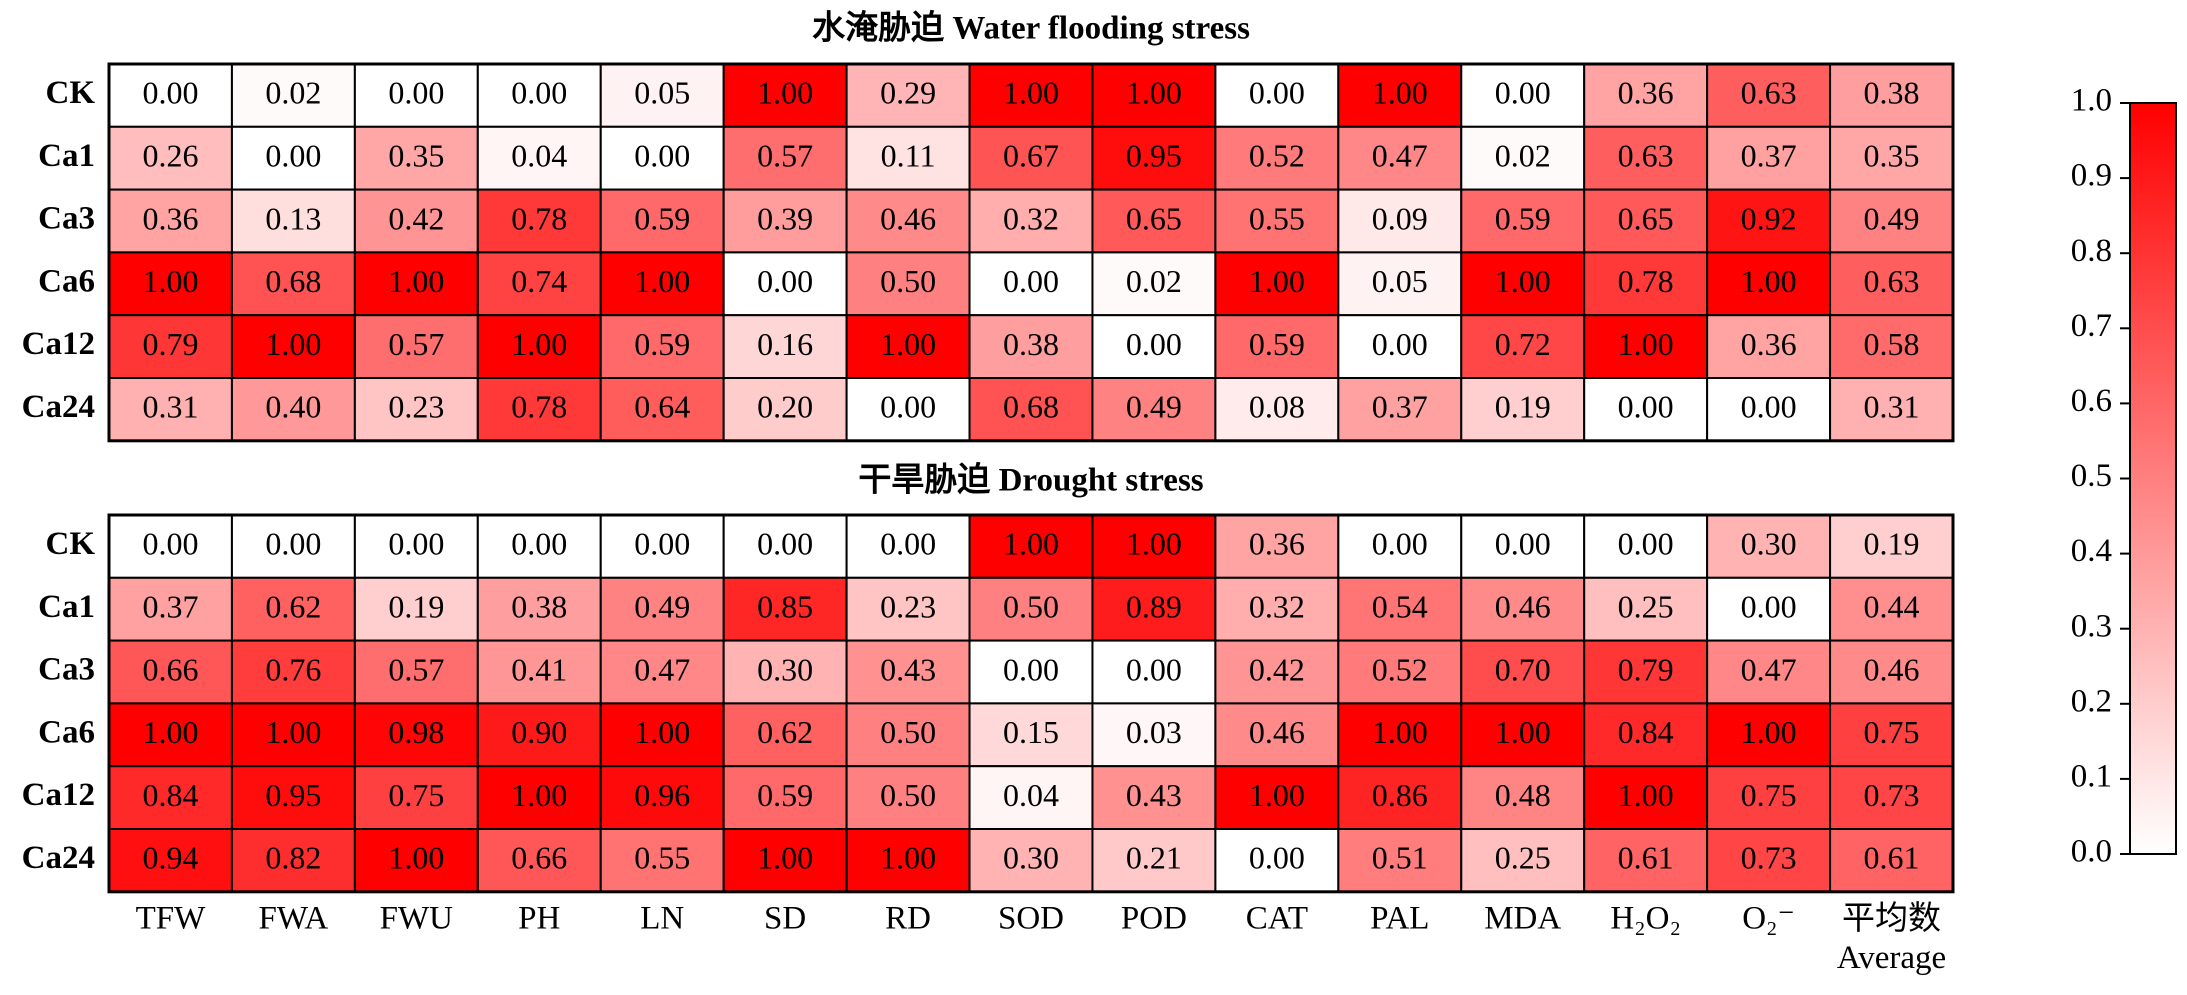  Describe the element at coordinates (416, 218) in the screenshot. I see `cell-label: 0.42` at that location.